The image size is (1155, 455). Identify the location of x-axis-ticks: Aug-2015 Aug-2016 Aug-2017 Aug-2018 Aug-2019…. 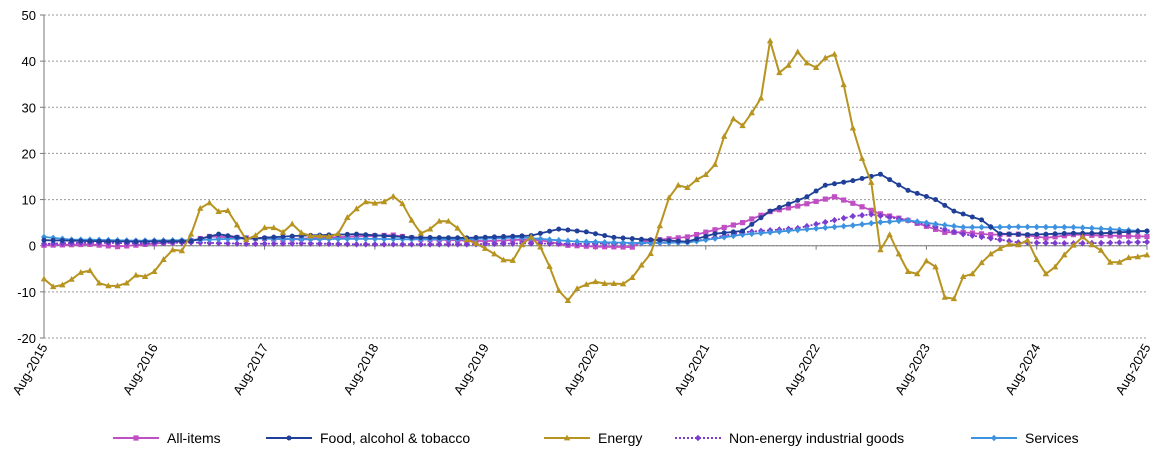
(581, 369).